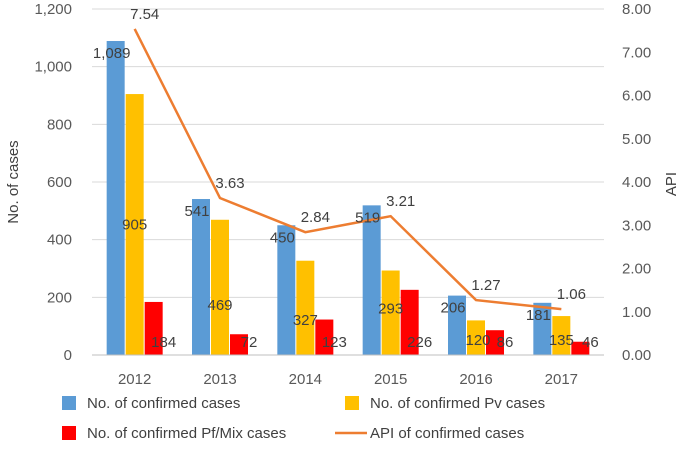 The image size is (685, 451). I want to click on bar-data-label: 450, so click(282, 237).